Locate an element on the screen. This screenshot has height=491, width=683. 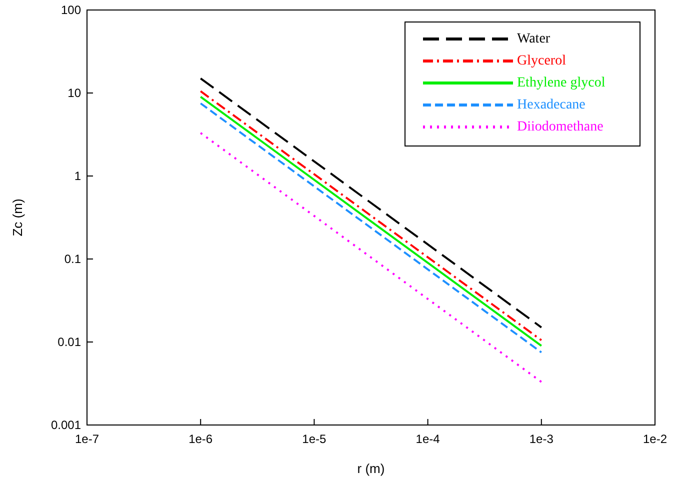
x-tick-label: 1e-5 is located at coordinates (314, 439).